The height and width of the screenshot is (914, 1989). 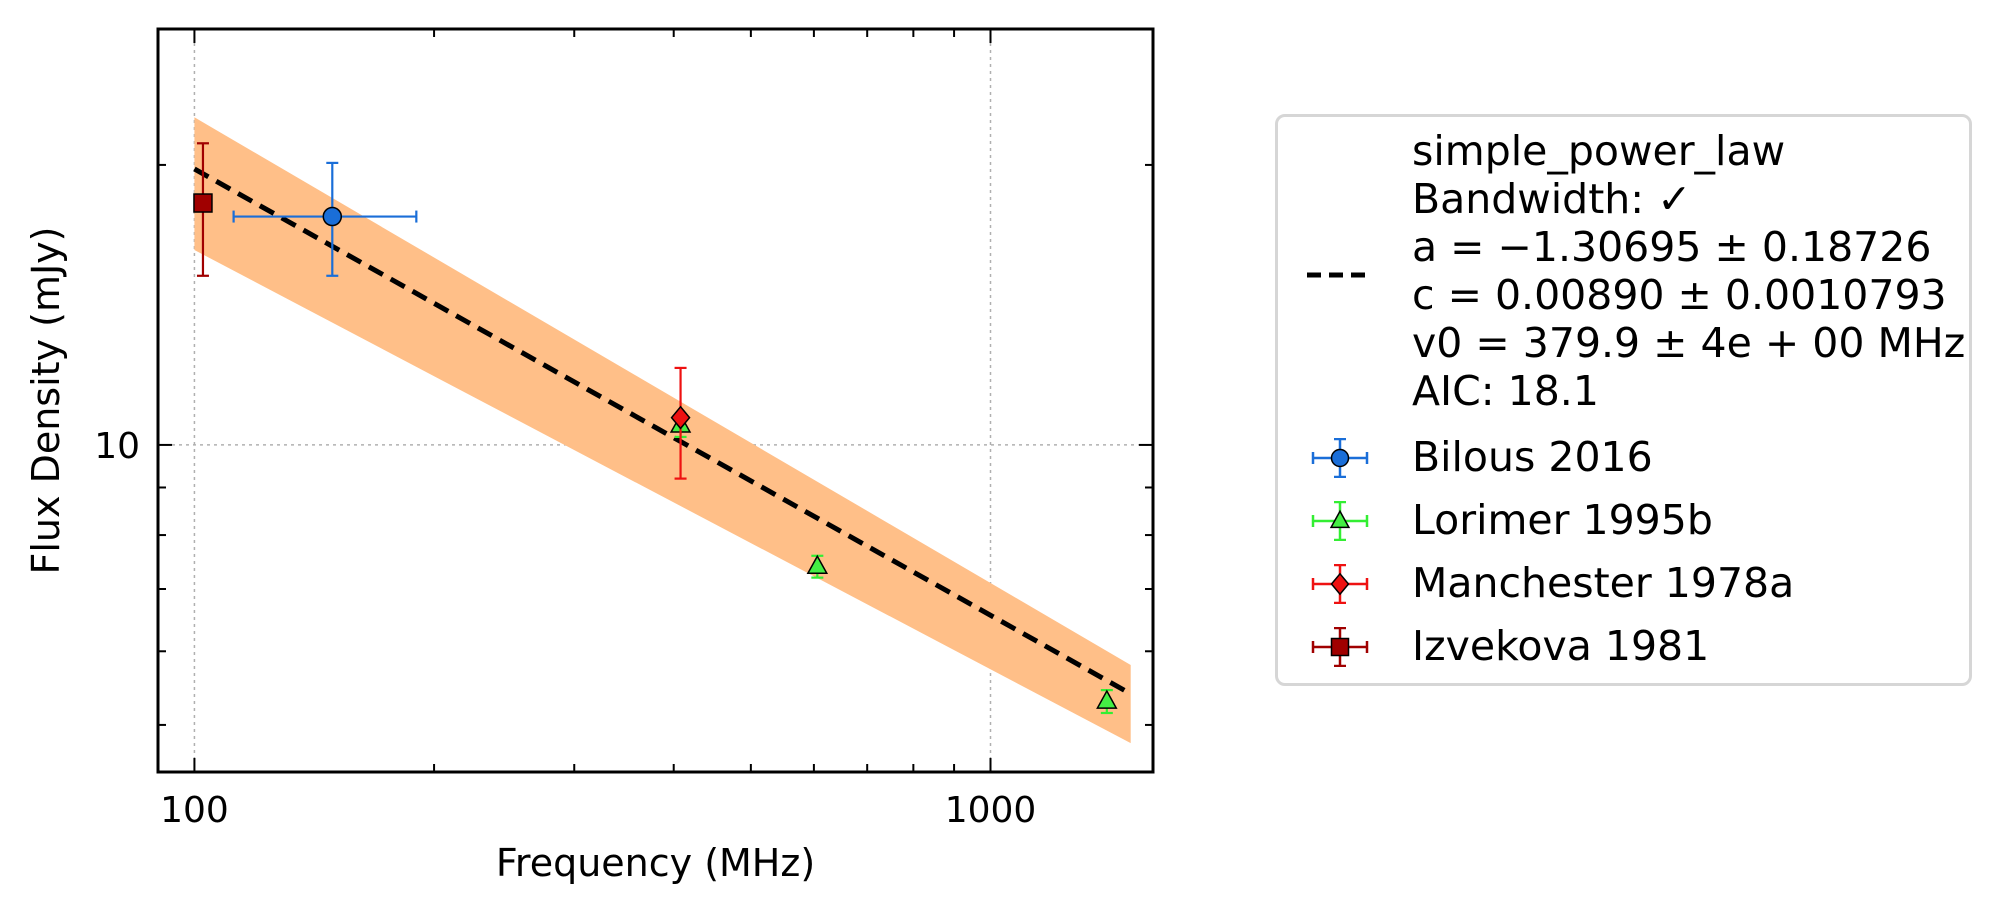 I want to click on y-axis-label: Flux Density (mJy), so click(x=46, y=401).